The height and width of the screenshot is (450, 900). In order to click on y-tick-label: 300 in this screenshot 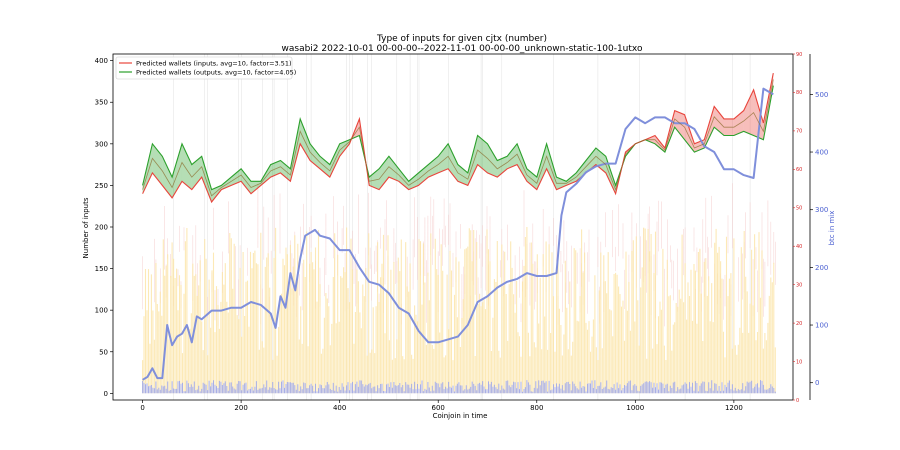, I will do `click(101, 144)`.